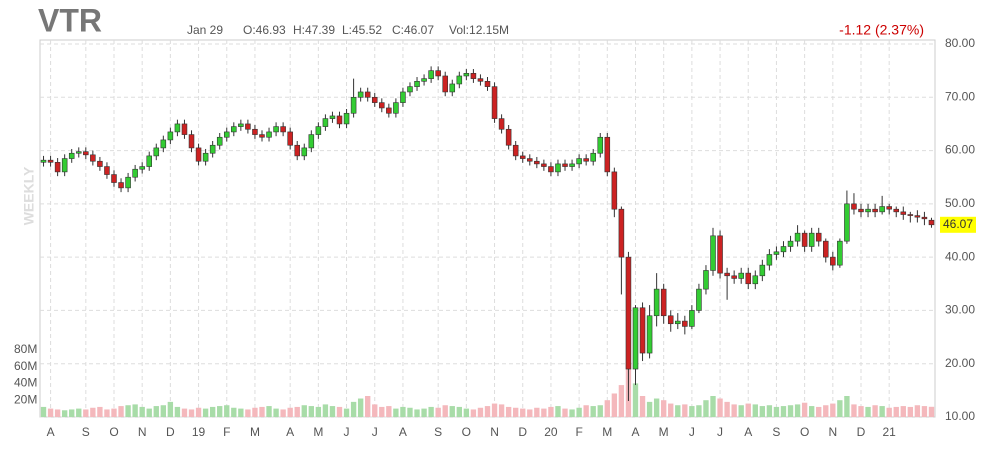 This screenshot has width=992, height=451. I want to click on header-high: H:47.39, so click(314, 30).